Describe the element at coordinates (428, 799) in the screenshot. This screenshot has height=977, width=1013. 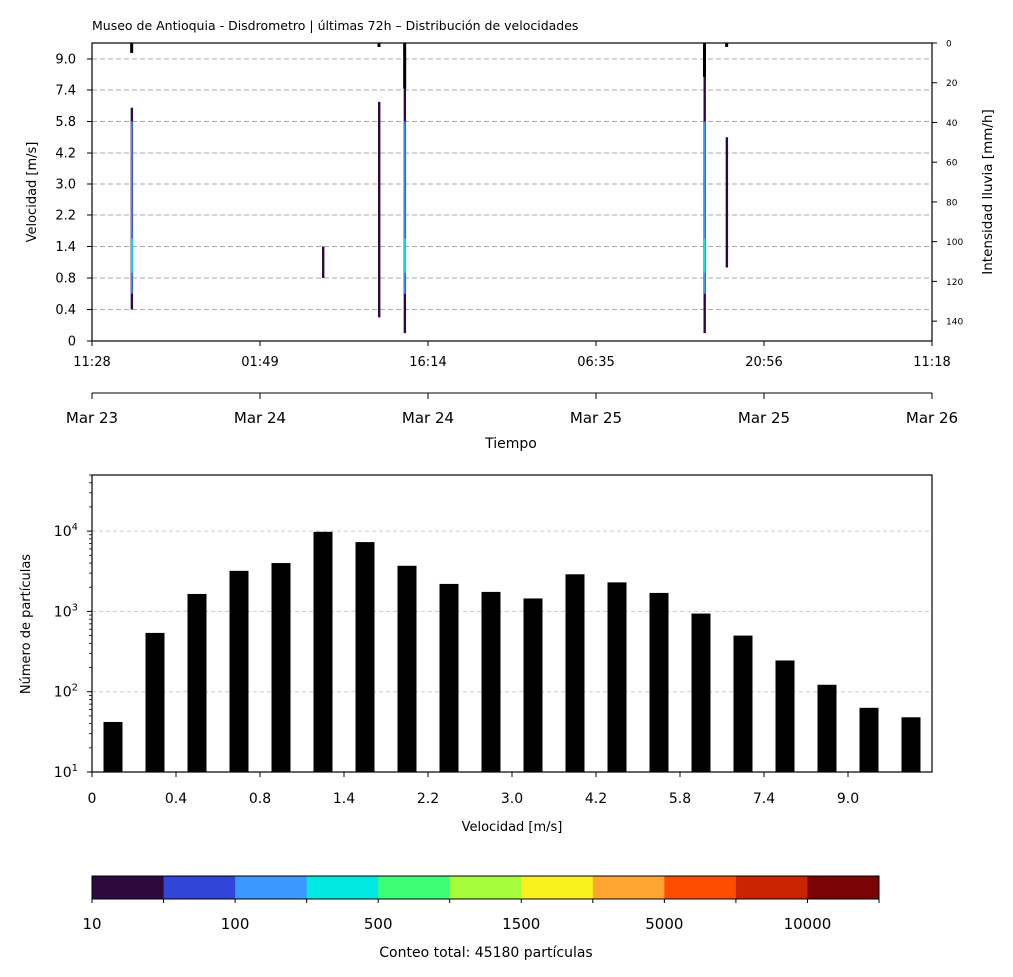
I see `bottom-x-tick-label: 2.2` at that location.